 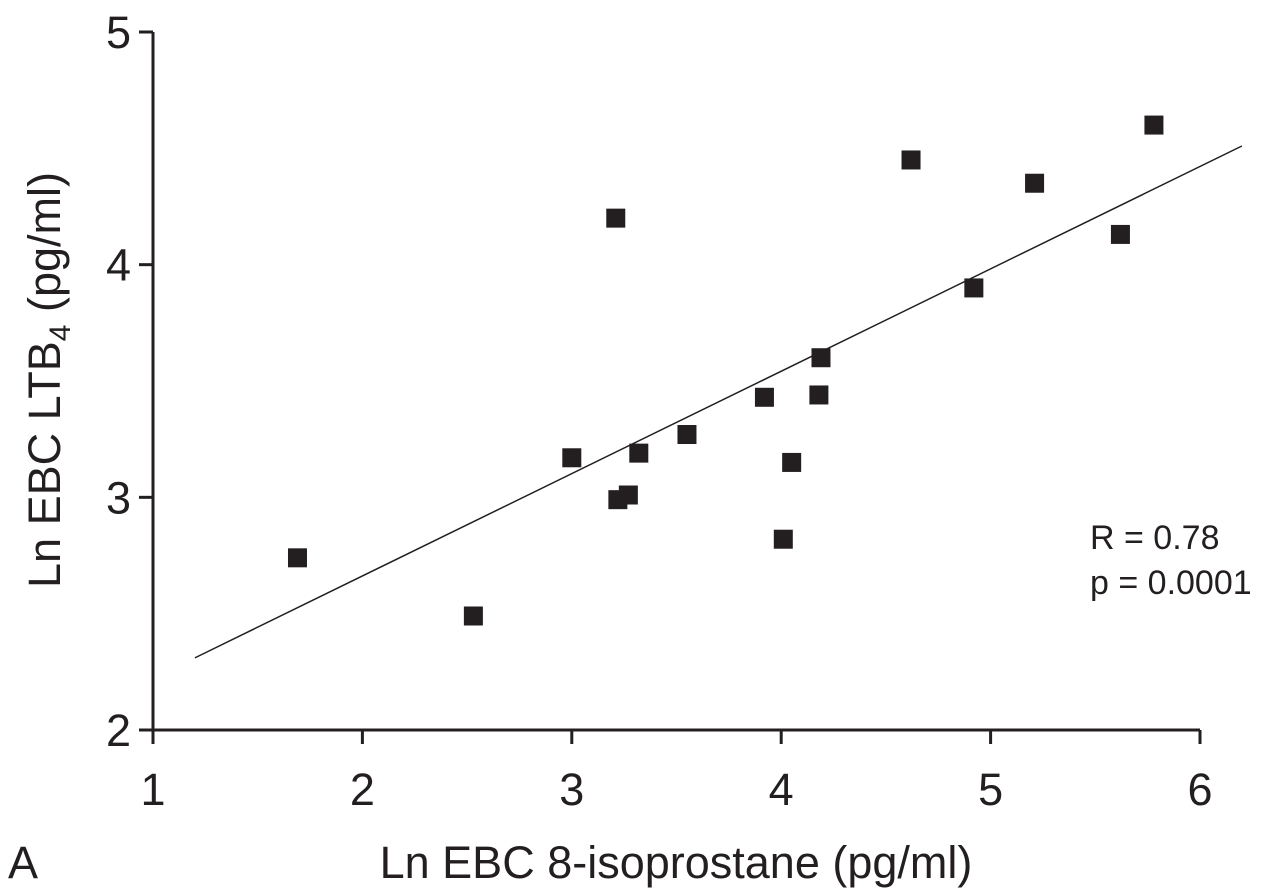 What do you see at coordinates (362, 789) in the screenshot?
I see `x-tick-label: 2` at bounding box center [362, 789].